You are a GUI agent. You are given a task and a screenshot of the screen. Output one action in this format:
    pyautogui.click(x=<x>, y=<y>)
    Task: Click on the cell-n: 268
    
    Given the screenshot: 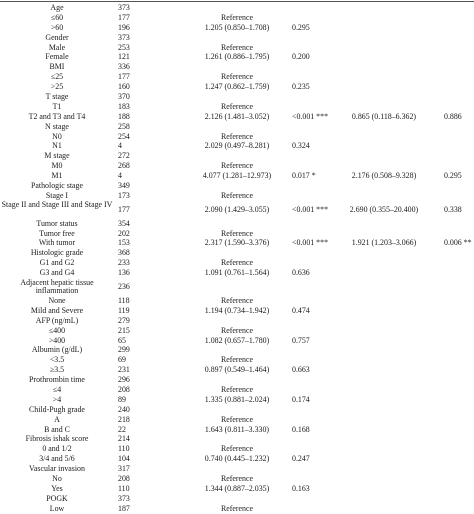 What is the action you would take?
    pyautogui.click(x=124, y=166)
    